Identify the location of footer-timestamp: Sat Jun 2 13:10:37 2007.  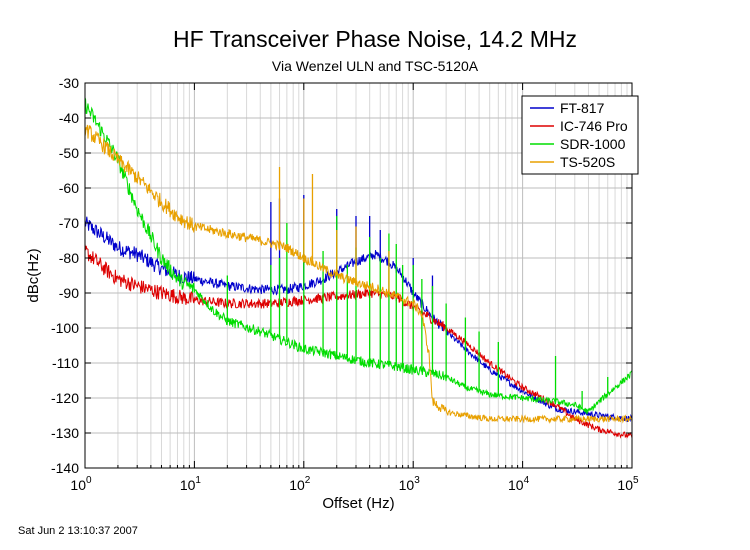
(78, 531).